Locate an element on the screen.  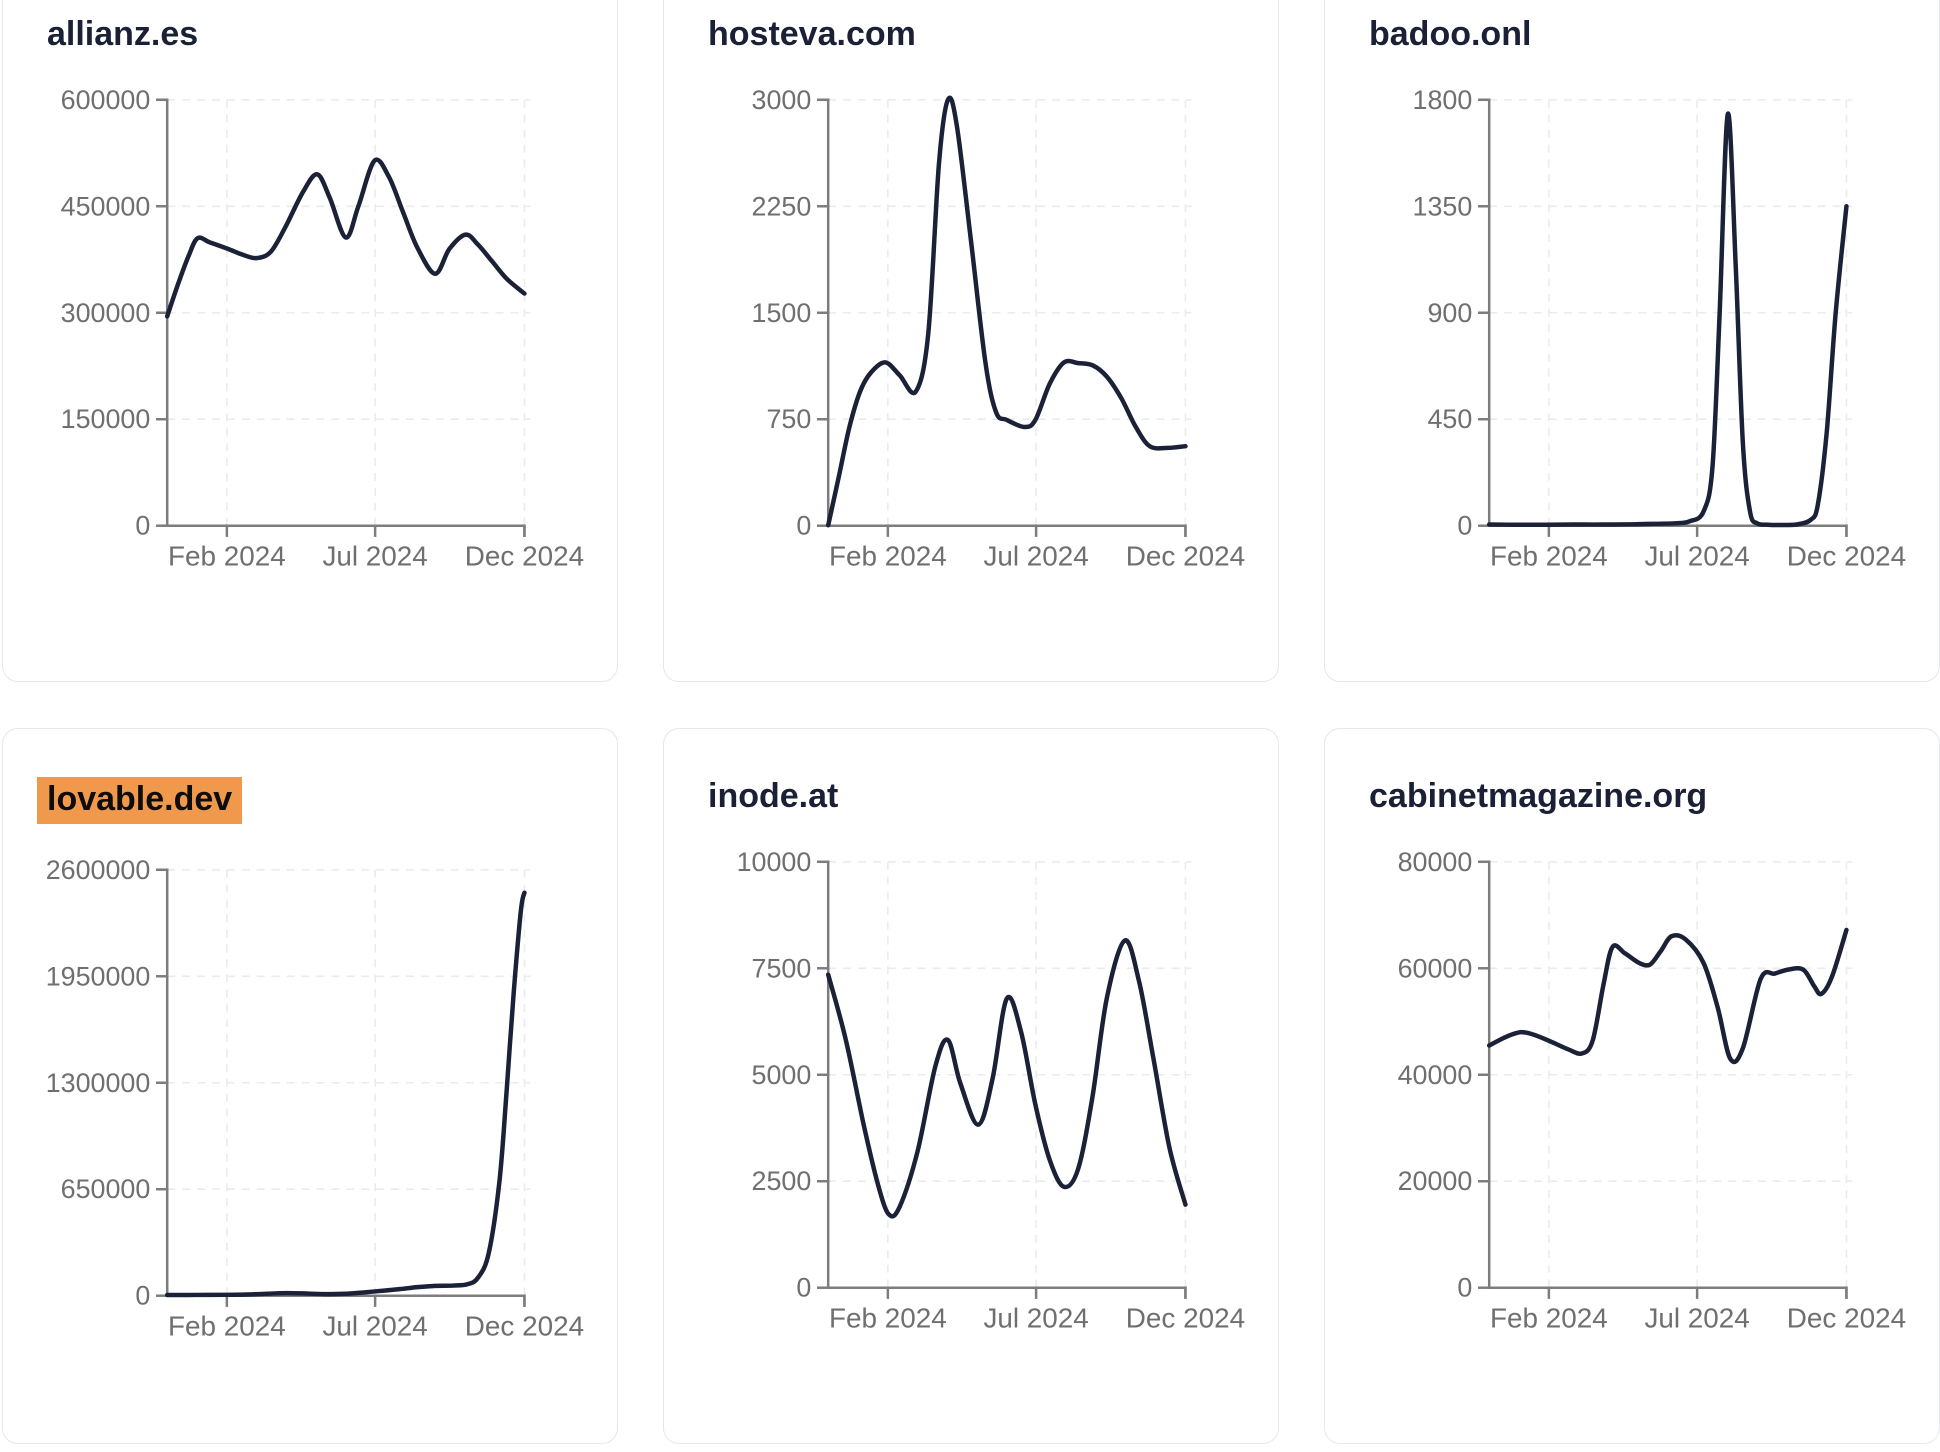
y-tick-label: 2500 is located at coordinates (782, 1181).